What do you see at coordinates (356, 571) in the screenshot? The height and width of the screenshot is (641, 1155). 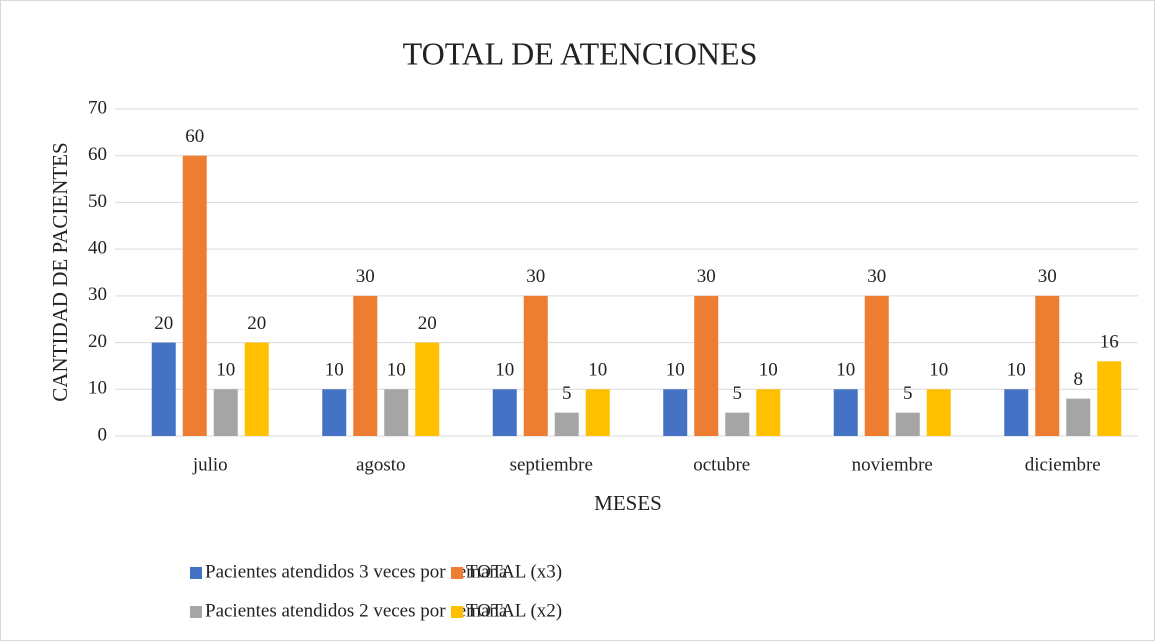 I see `legend-label: Pacientes atendidos 3 veces por semana` at bounding box center [356, 571].